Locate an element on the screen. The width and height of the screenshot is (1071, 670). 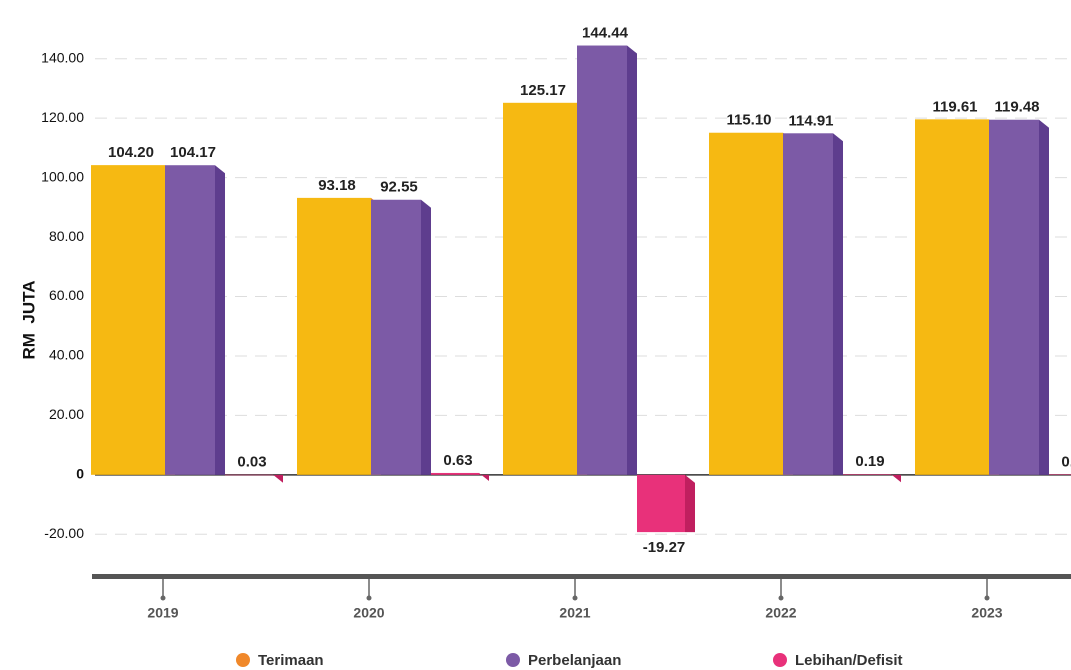
value-label: 144.44 is located at coordinates (605, 32).